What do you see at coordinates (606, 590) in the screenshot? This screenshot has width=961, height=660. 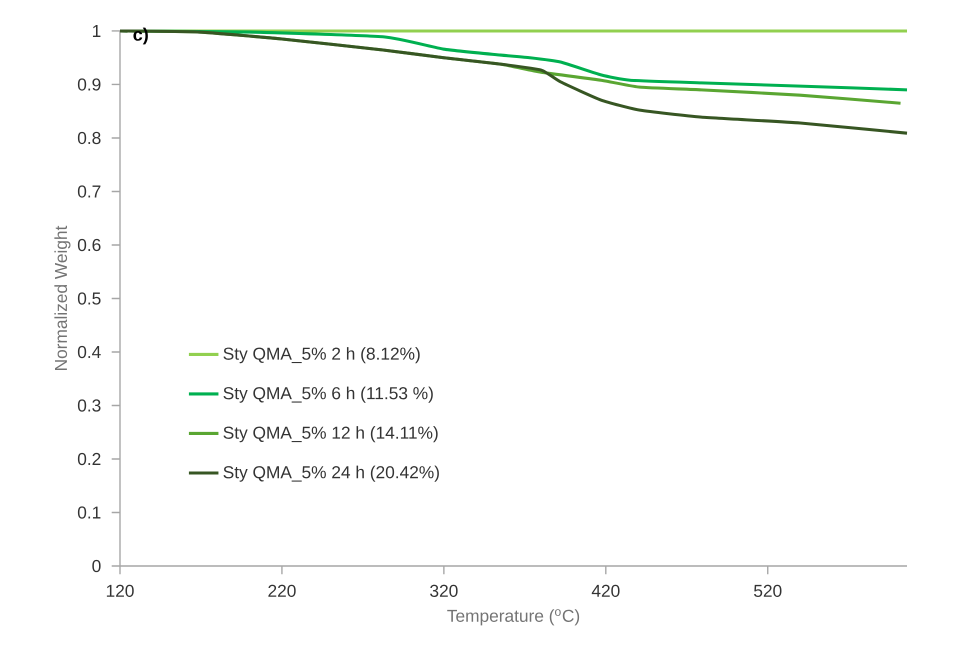 I see `x-tick-label: 420` at bounding box center [606, 590].